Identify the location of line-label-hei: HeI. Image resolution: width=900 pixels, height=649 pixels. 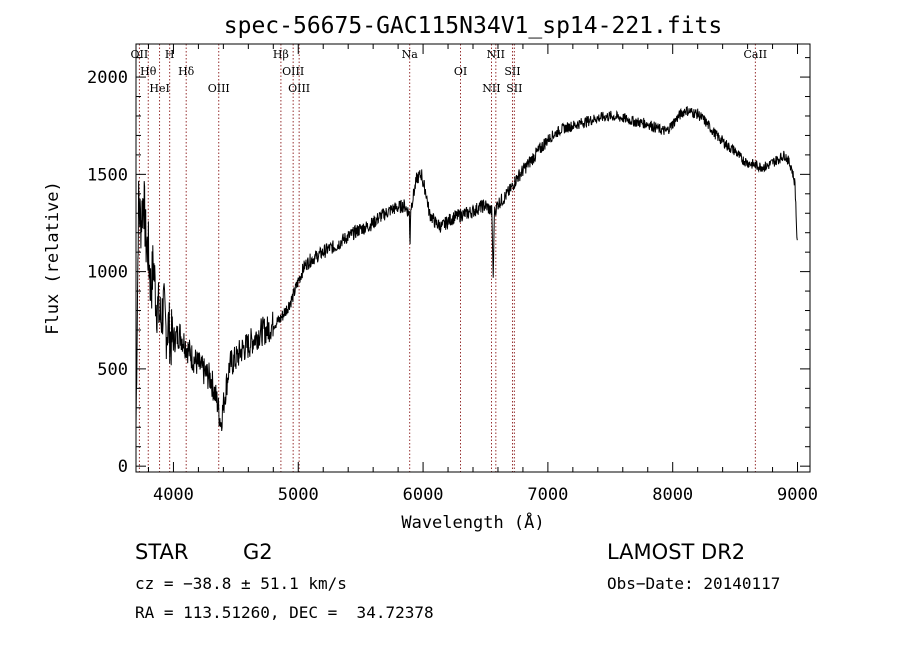
(159, 88).